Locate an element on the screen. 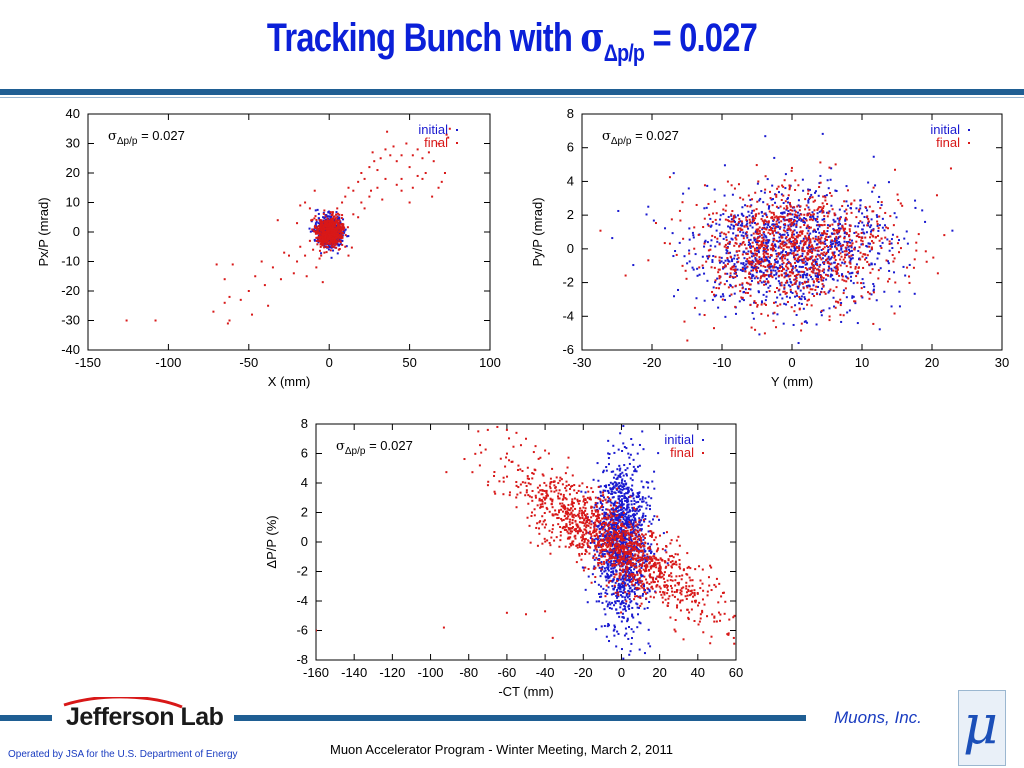 The image size is (1024, 768). x-tick-label: -30 is located at coordinates (582, 362).